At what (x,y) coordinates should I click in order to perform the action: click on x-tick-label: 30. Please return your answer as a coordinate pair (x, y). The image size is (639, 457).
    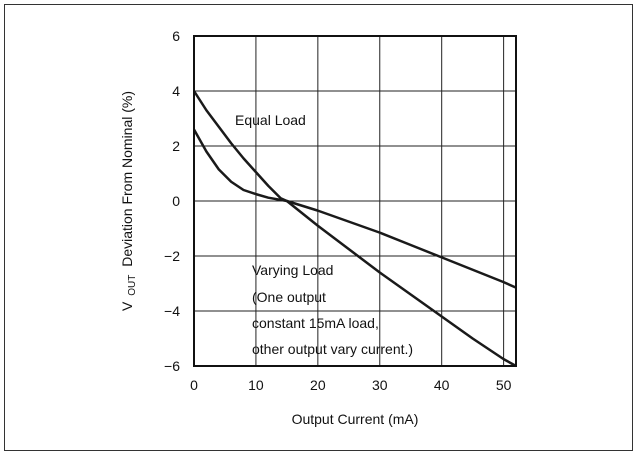
    Looking at the image, I should click on (380, 385).